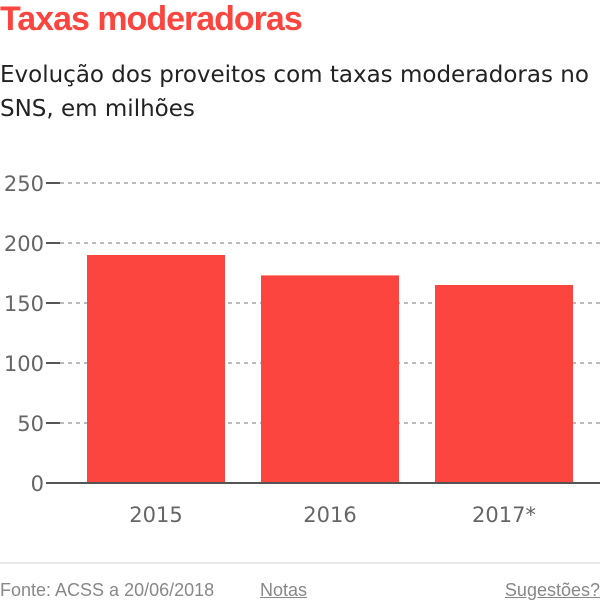 The height and width of the screenshot is (612, 600). I want to click on y-tick-label: 150, so click(24, 304).